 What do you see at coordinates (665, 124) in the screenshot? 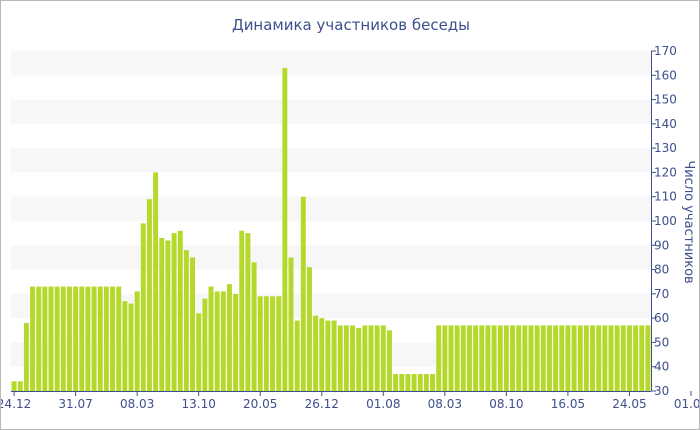
I see `y-tick-label: 140` at bounding box center [665, 124].